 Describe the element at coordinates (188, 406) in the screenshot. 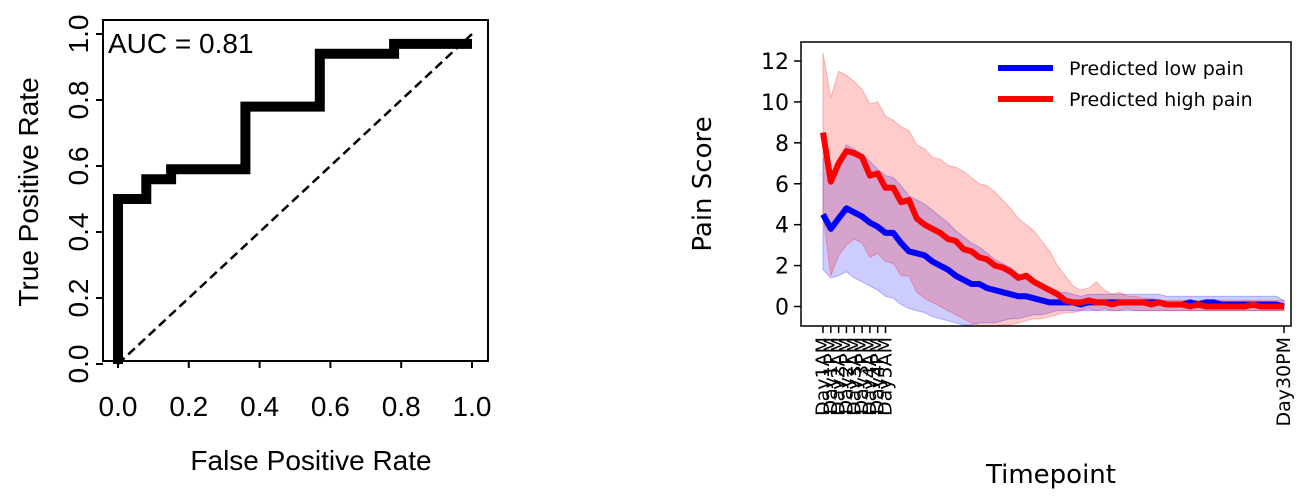

I see `roc-x-tick-label: 0.2` at that location.